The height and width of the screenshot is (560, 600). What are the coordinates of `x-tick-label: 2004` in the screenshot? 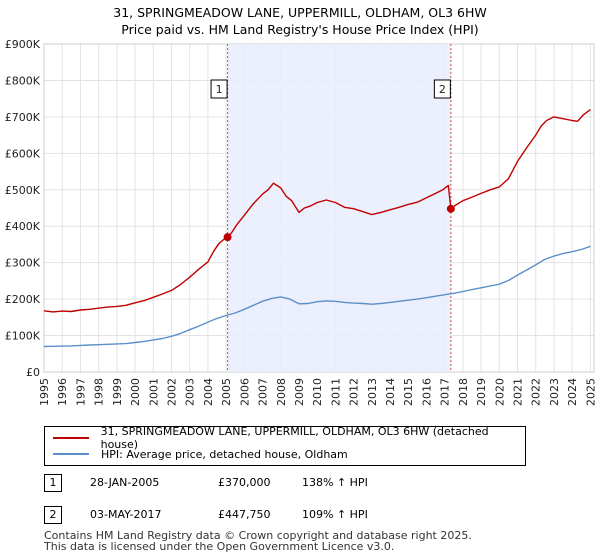 It's located at (208, 392).